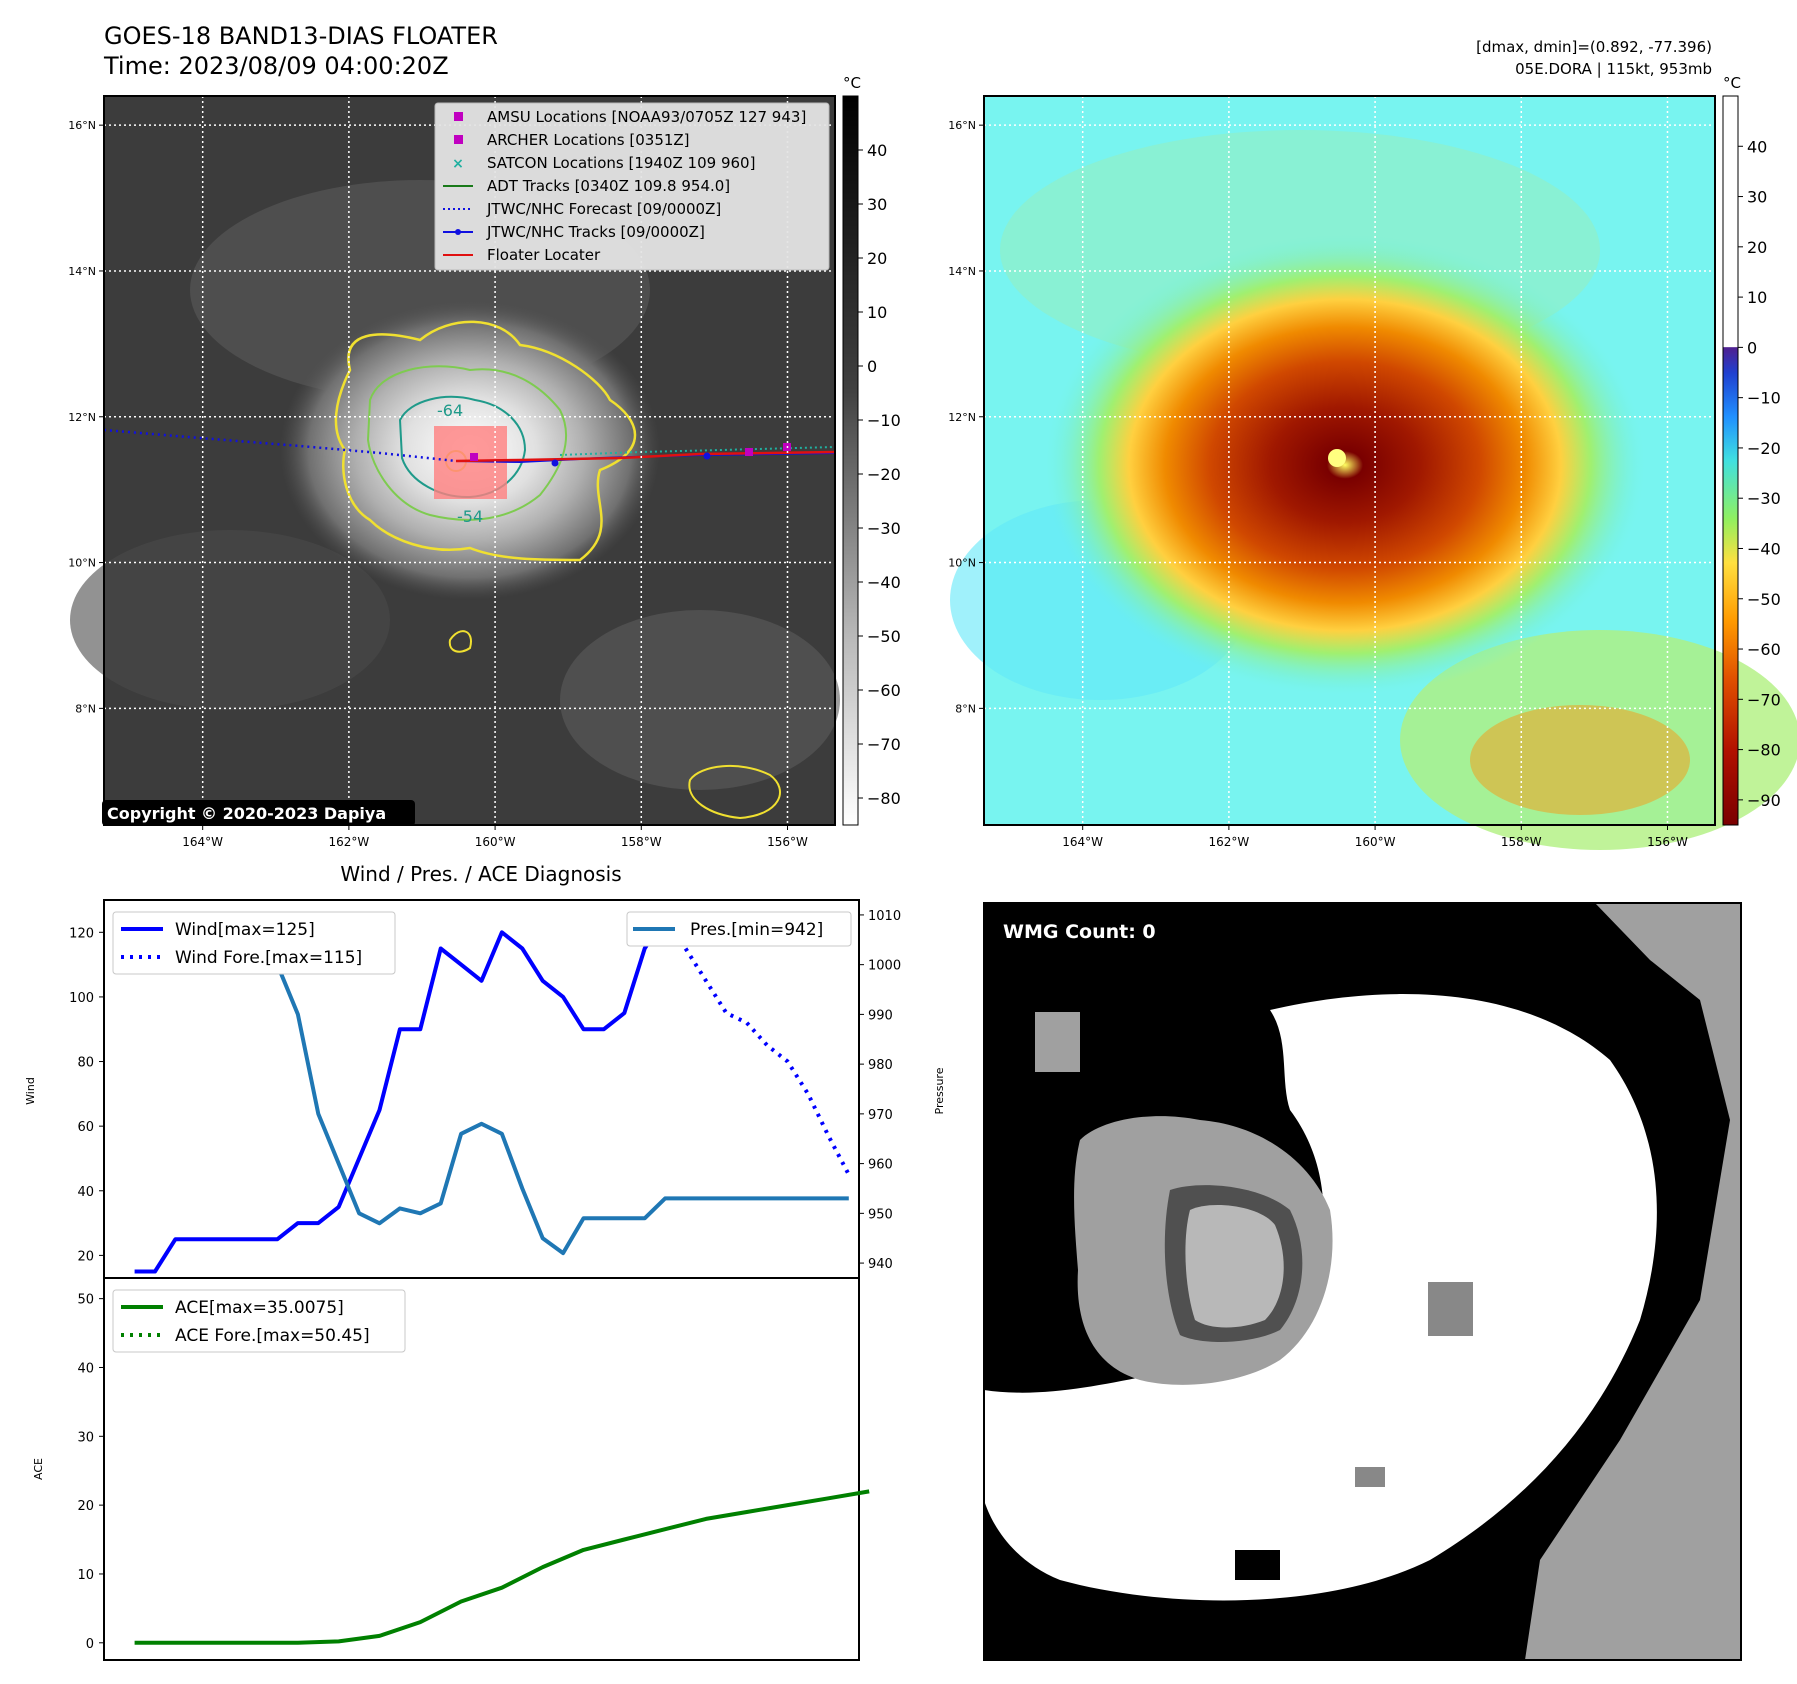  What do you see at coordinates (852, 83) in the screenshot?
I see `gray-colorbar-unit: °C` at bounding box center [852, 83].